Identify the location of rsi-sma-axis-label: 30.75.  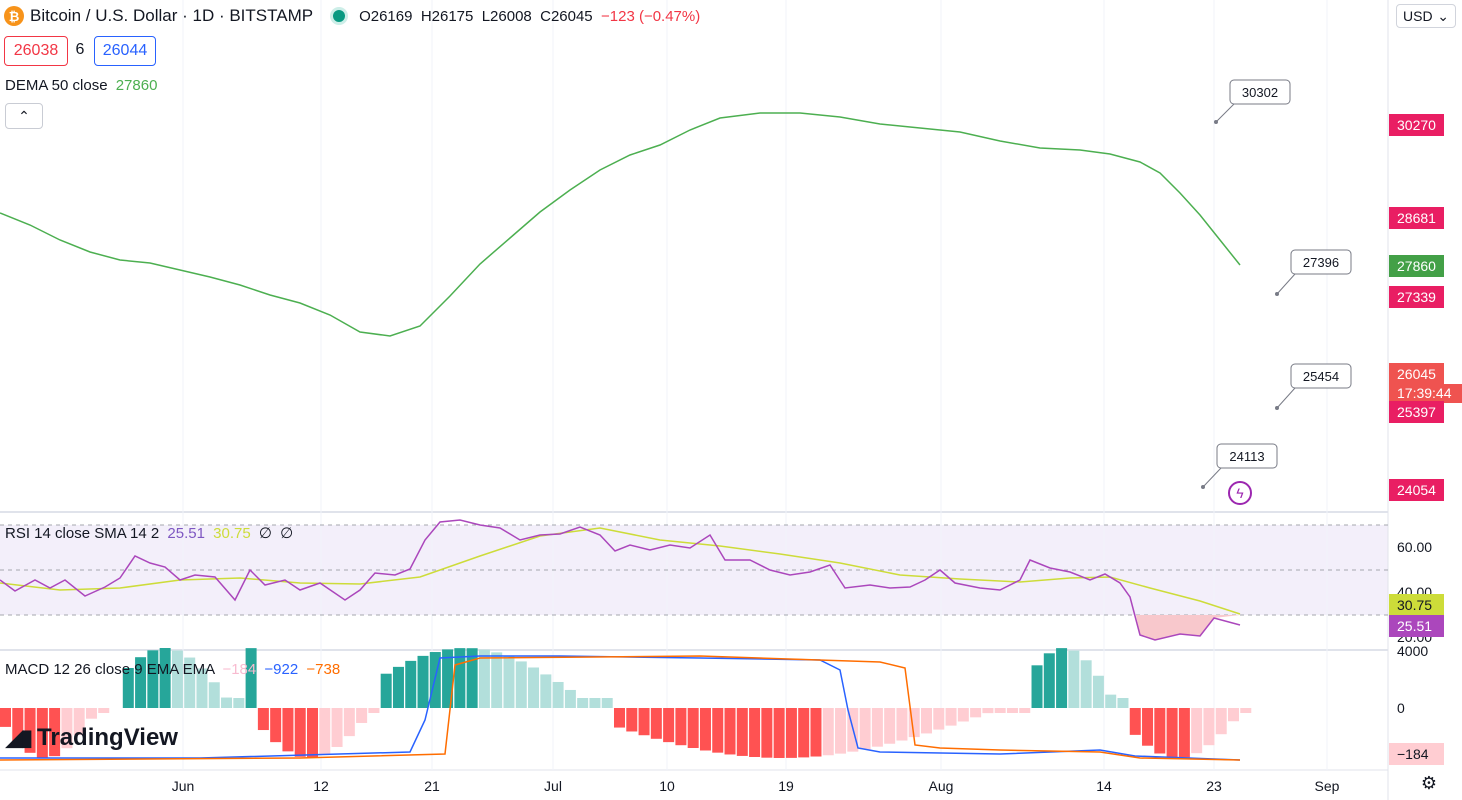
(1414, 605).